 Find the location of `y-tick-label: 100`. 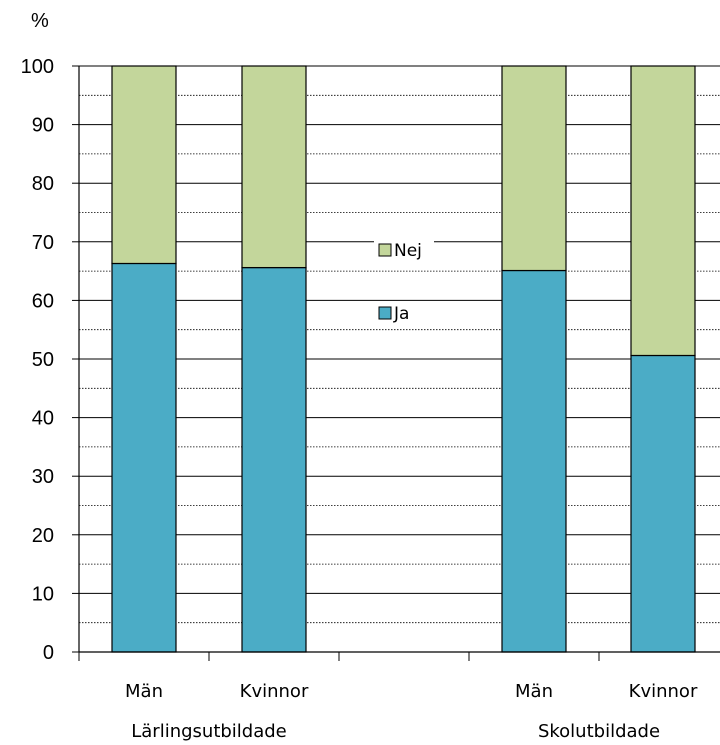

y-tick-label: 100 is located at coordinates (37, 67).